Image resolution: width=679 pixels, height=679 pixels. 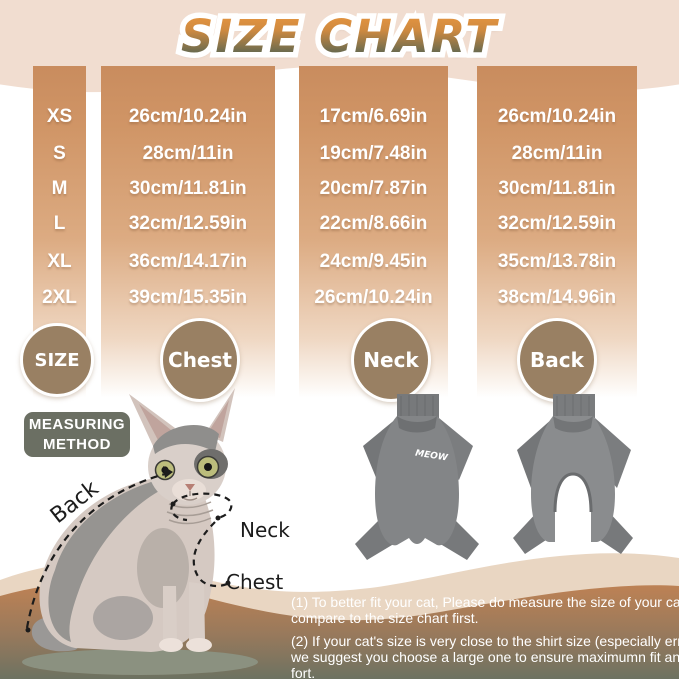 I want to click on chest-value: 32cm/12.59in, so click(x=188, y=223).